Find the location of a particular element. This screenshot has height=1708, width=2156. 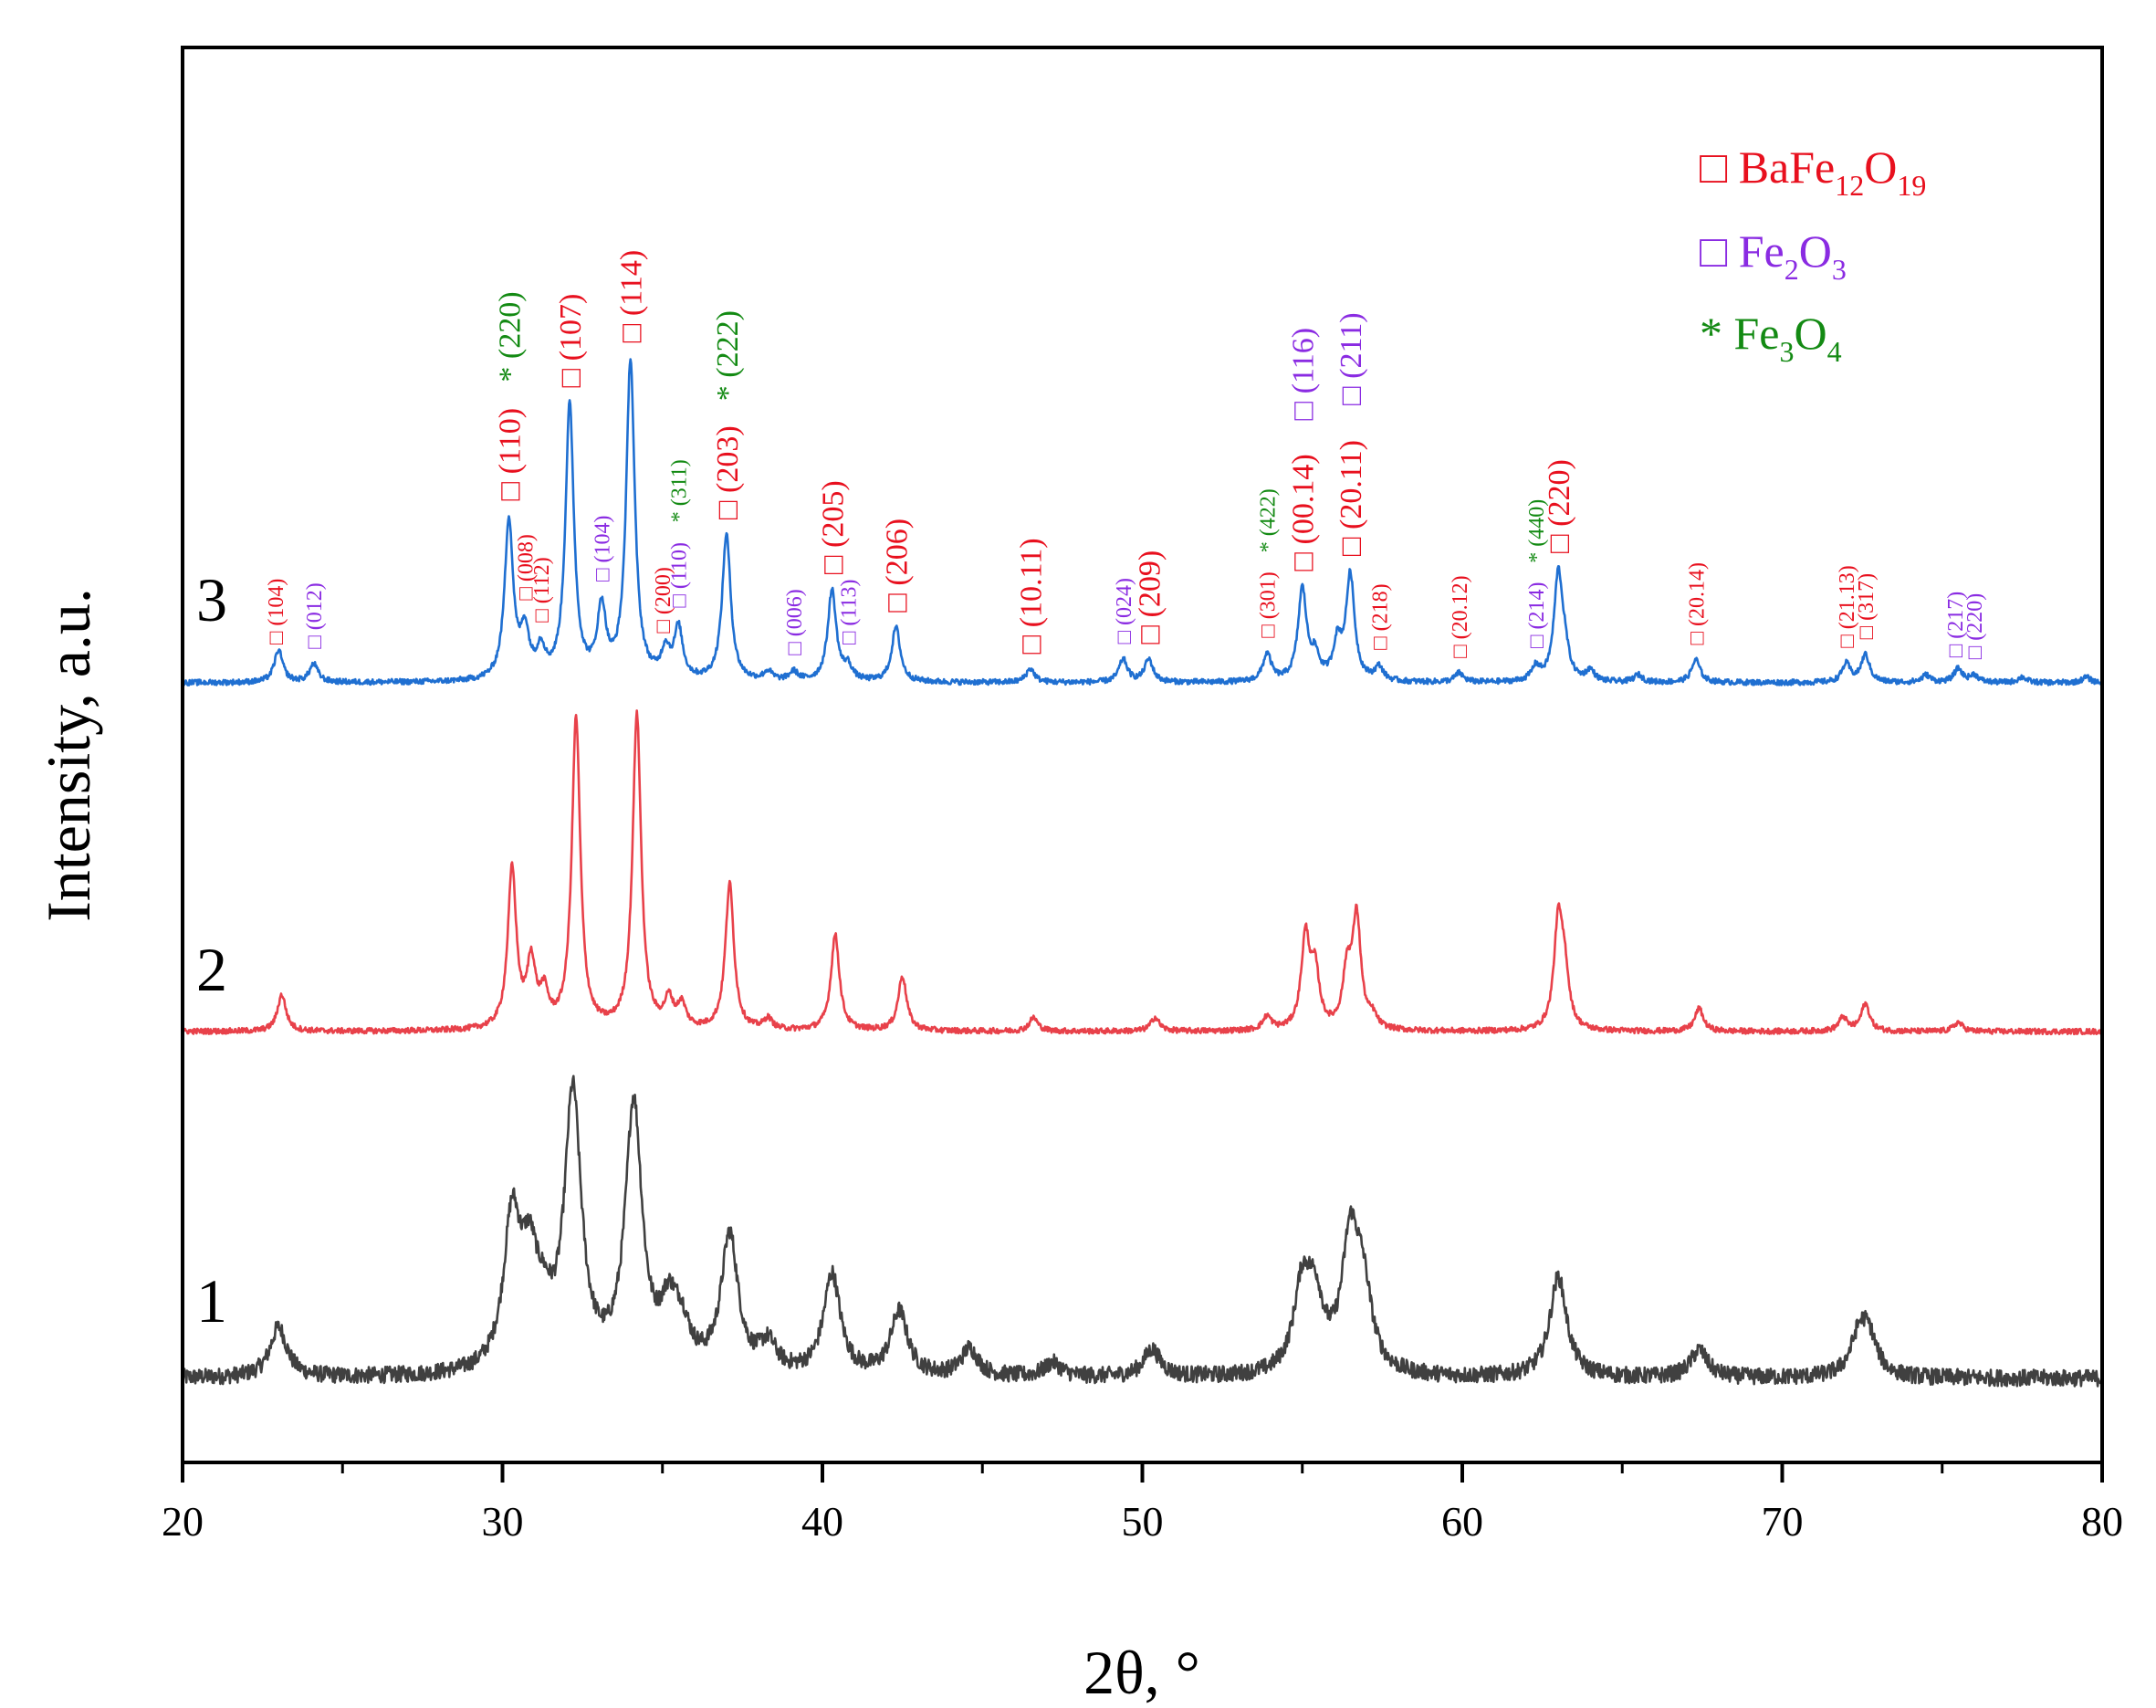

peak-annotation: □ (107) is located at coordinates (571, 341).